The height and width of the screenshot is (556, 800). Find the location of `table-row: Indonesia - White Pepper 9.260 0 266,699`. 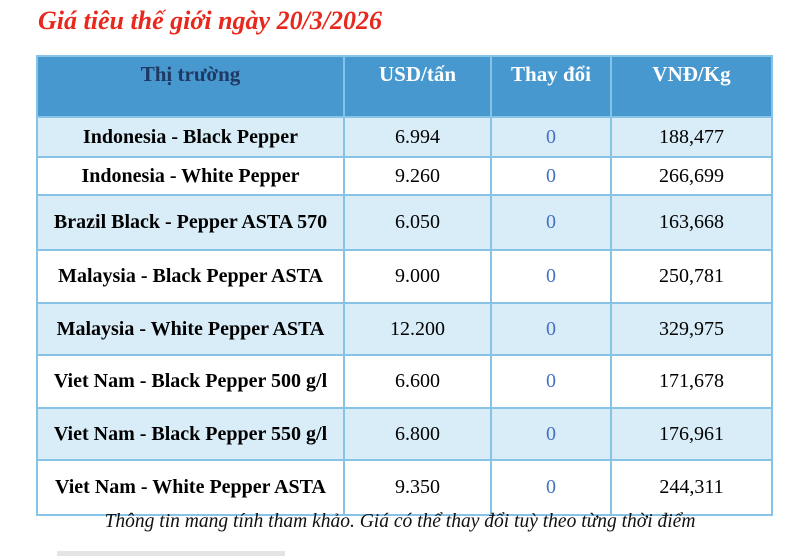

table-row: Indonesia - White Pepper 9.260 0 266,699 is located at coordinates (404, 176).